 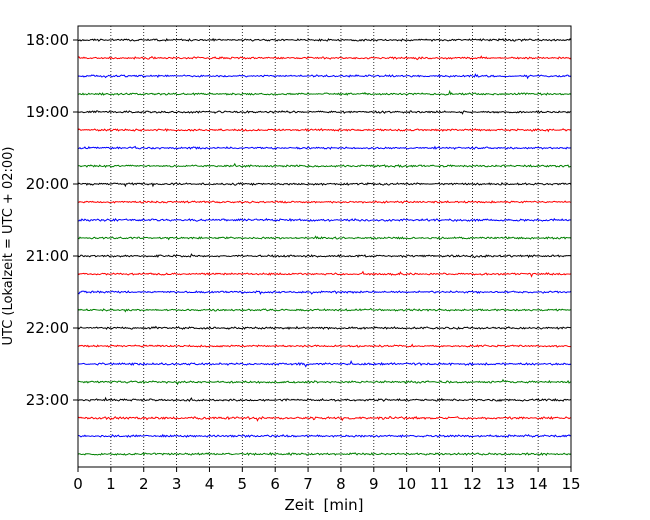 What do you see at coordinates (47, 184) in the screenshot?
I see `y-tick-label: 20:00` at bounding box center [47, 184].